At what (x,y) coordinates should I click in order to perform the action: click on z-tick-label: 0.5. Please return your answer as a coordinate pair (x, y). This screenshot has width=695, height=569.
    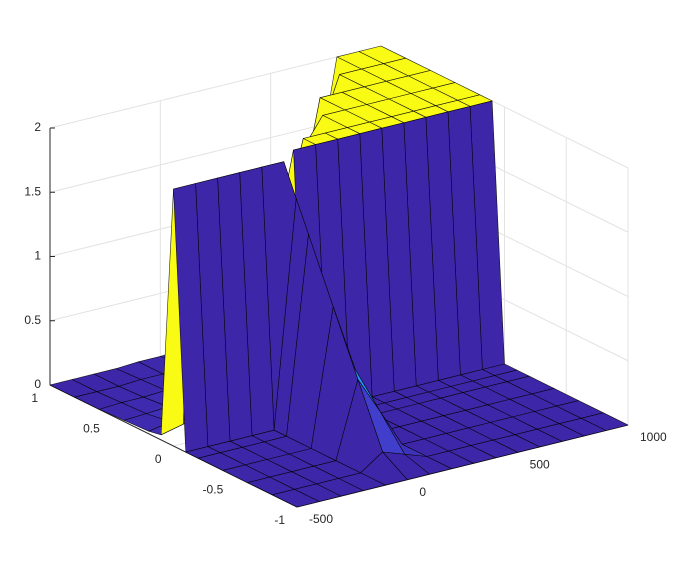
    Looking at the image, I should click on (32, 320).